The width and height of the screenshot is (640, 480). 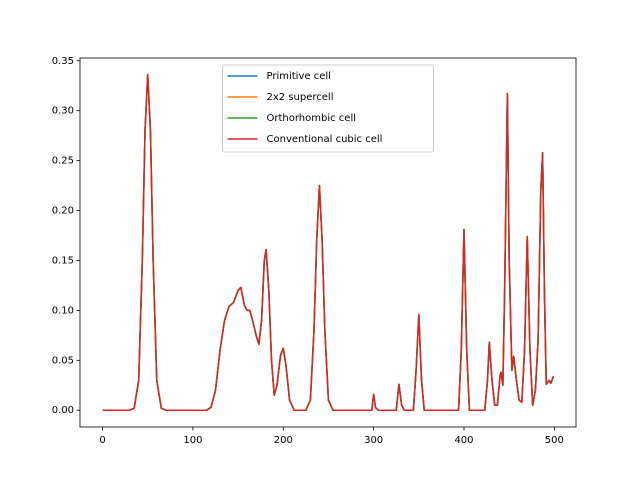 I want to click on x-tick-label: 300, so click(x=373, y=440).